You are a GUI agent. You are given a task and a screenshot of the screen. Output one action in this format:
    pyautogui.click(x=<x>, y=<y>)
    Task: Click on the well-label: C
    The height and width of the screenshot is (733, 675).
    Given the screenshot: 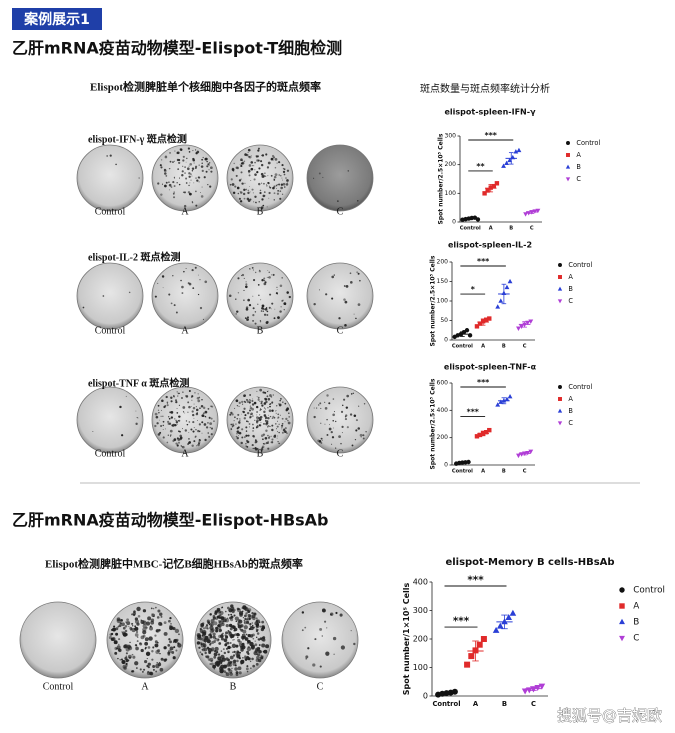 What is the action you would take?
    pyautogui.click(x=340, y=211)
    